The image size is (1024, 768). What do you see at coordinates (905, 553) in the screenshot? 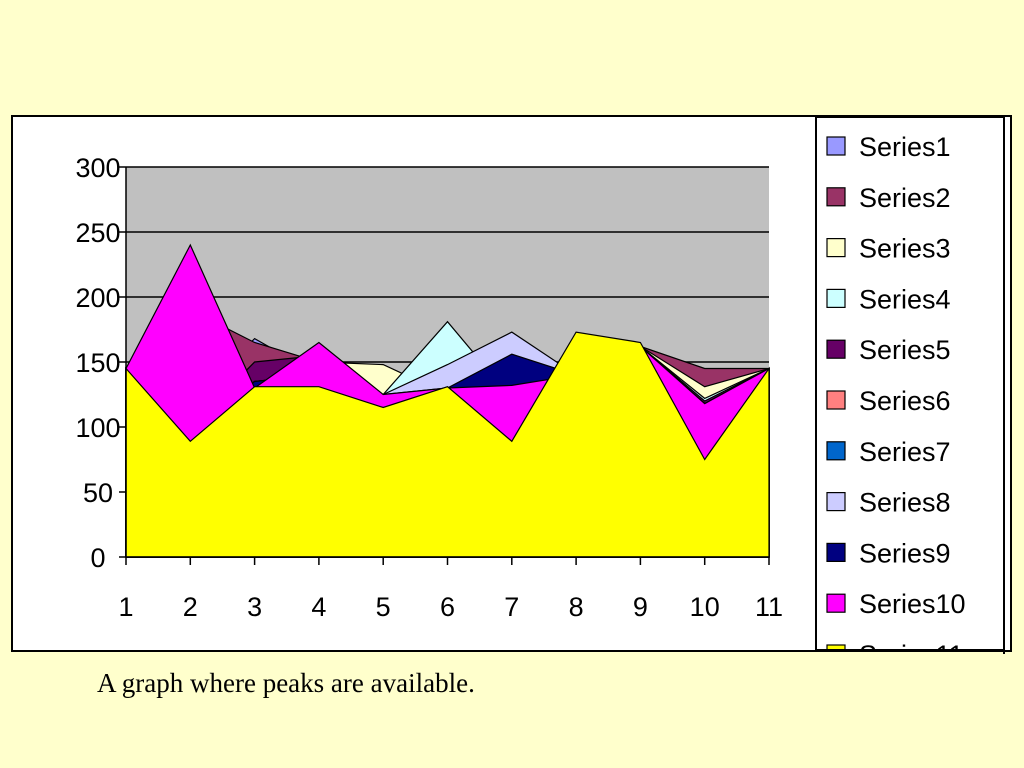
I see `legend-label: Series9` at bounding box center [905, 553].